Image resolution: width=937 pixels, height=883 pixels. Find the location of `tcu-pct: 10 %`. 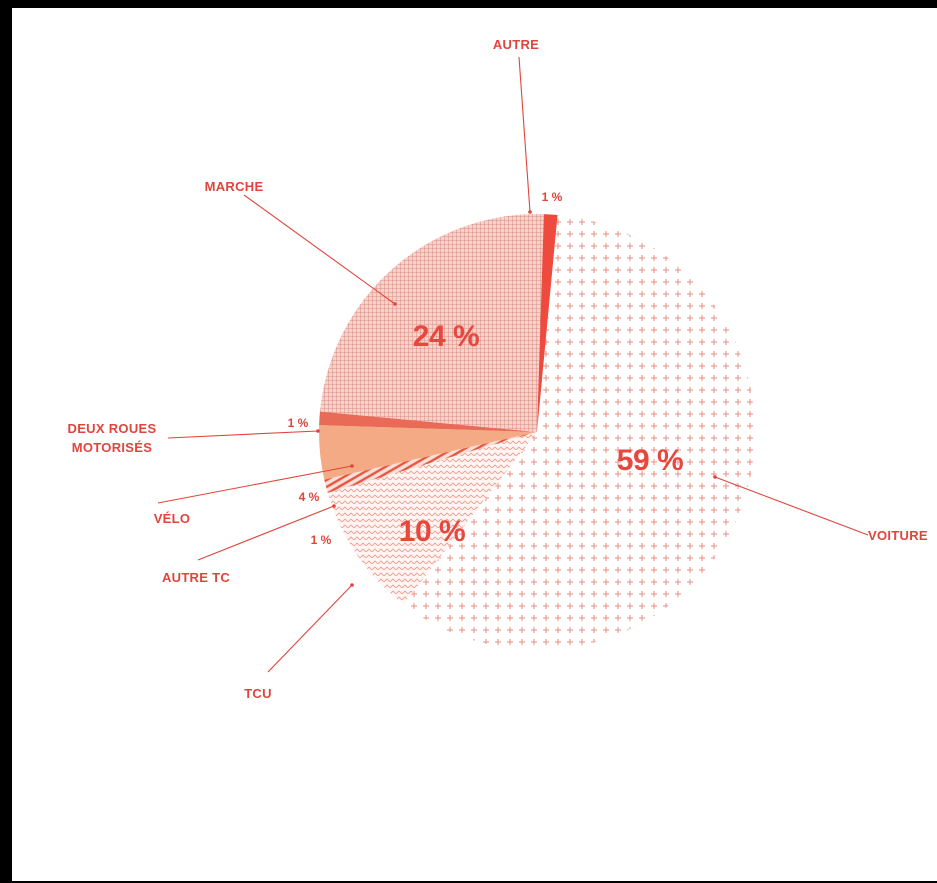

tcu-pct: 10 % is located at coordinates (432, 531).